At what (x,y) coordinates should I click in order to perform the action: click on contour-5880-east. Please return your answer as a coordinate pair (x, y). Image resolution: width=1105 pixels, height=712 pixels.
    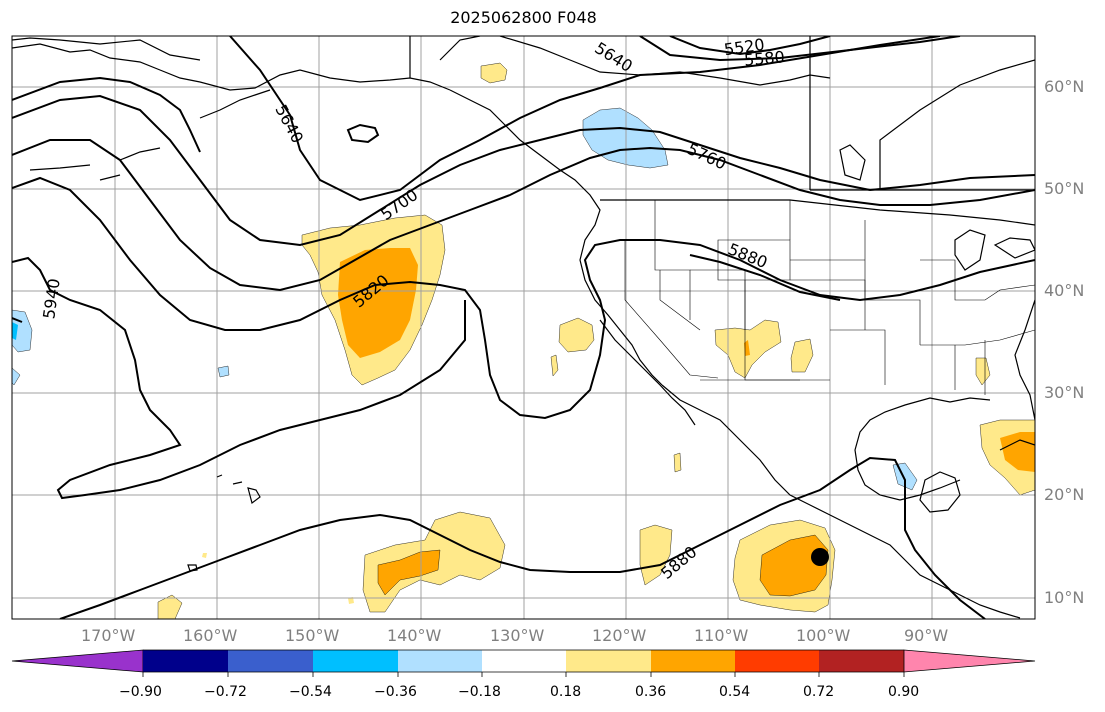
    Looking at the image, I should click on (765, 277).